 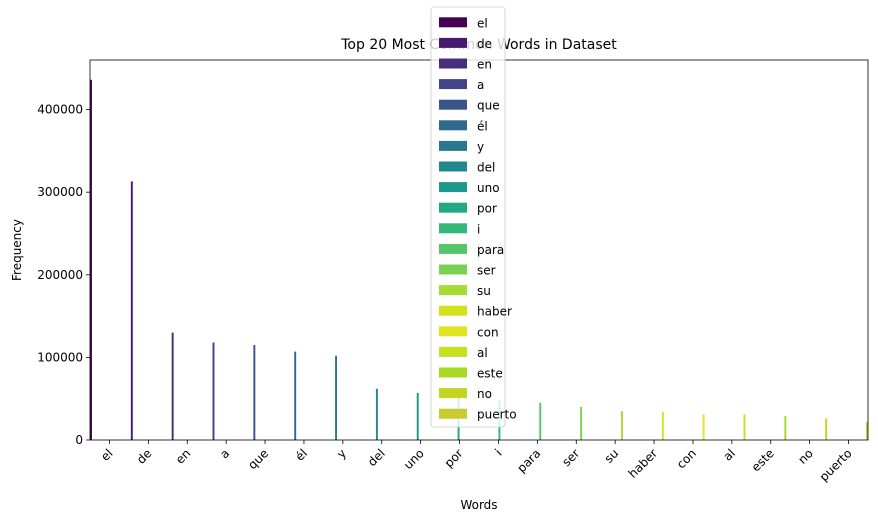 I want to click on bar-al, so click(x=744, y=427).